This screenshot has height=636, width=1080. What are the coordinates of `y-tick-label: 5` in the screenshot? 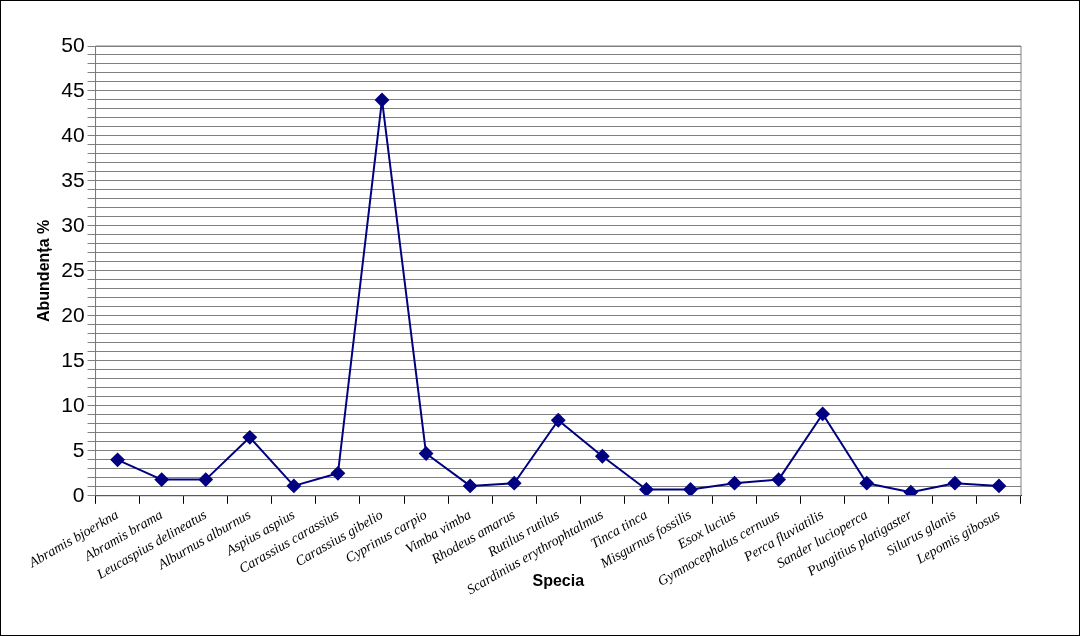 It's located at (78, 449).